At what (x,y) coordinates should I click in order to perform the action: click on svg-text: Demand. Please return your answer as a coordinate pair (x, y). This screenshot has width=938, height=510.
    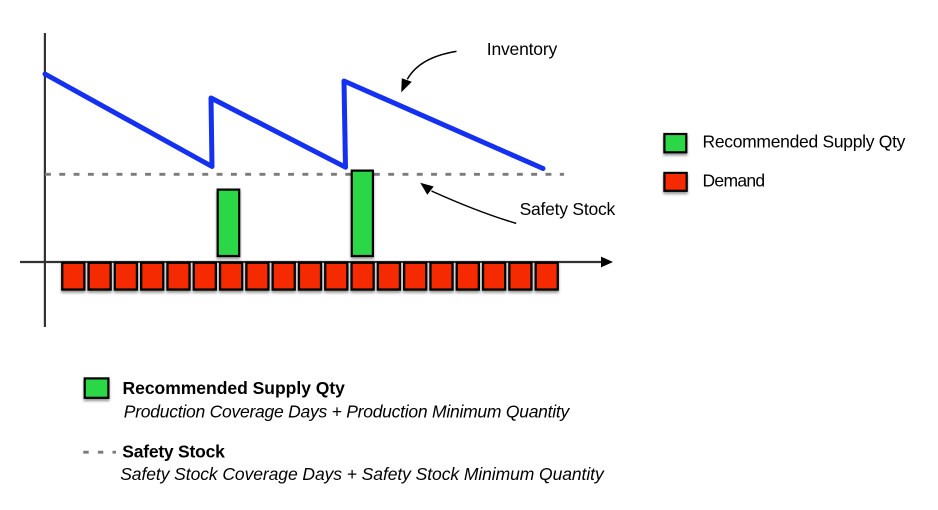
    Looking at the image, I should click on (734, 181).